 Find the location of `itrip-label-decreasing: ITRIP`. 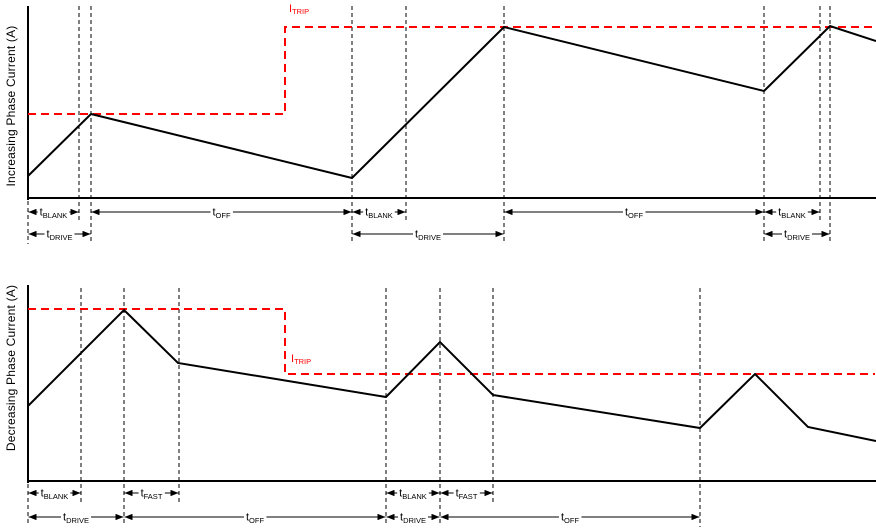

itrip-label-decreasing: ITRIP is located at coordinates (301, 359).